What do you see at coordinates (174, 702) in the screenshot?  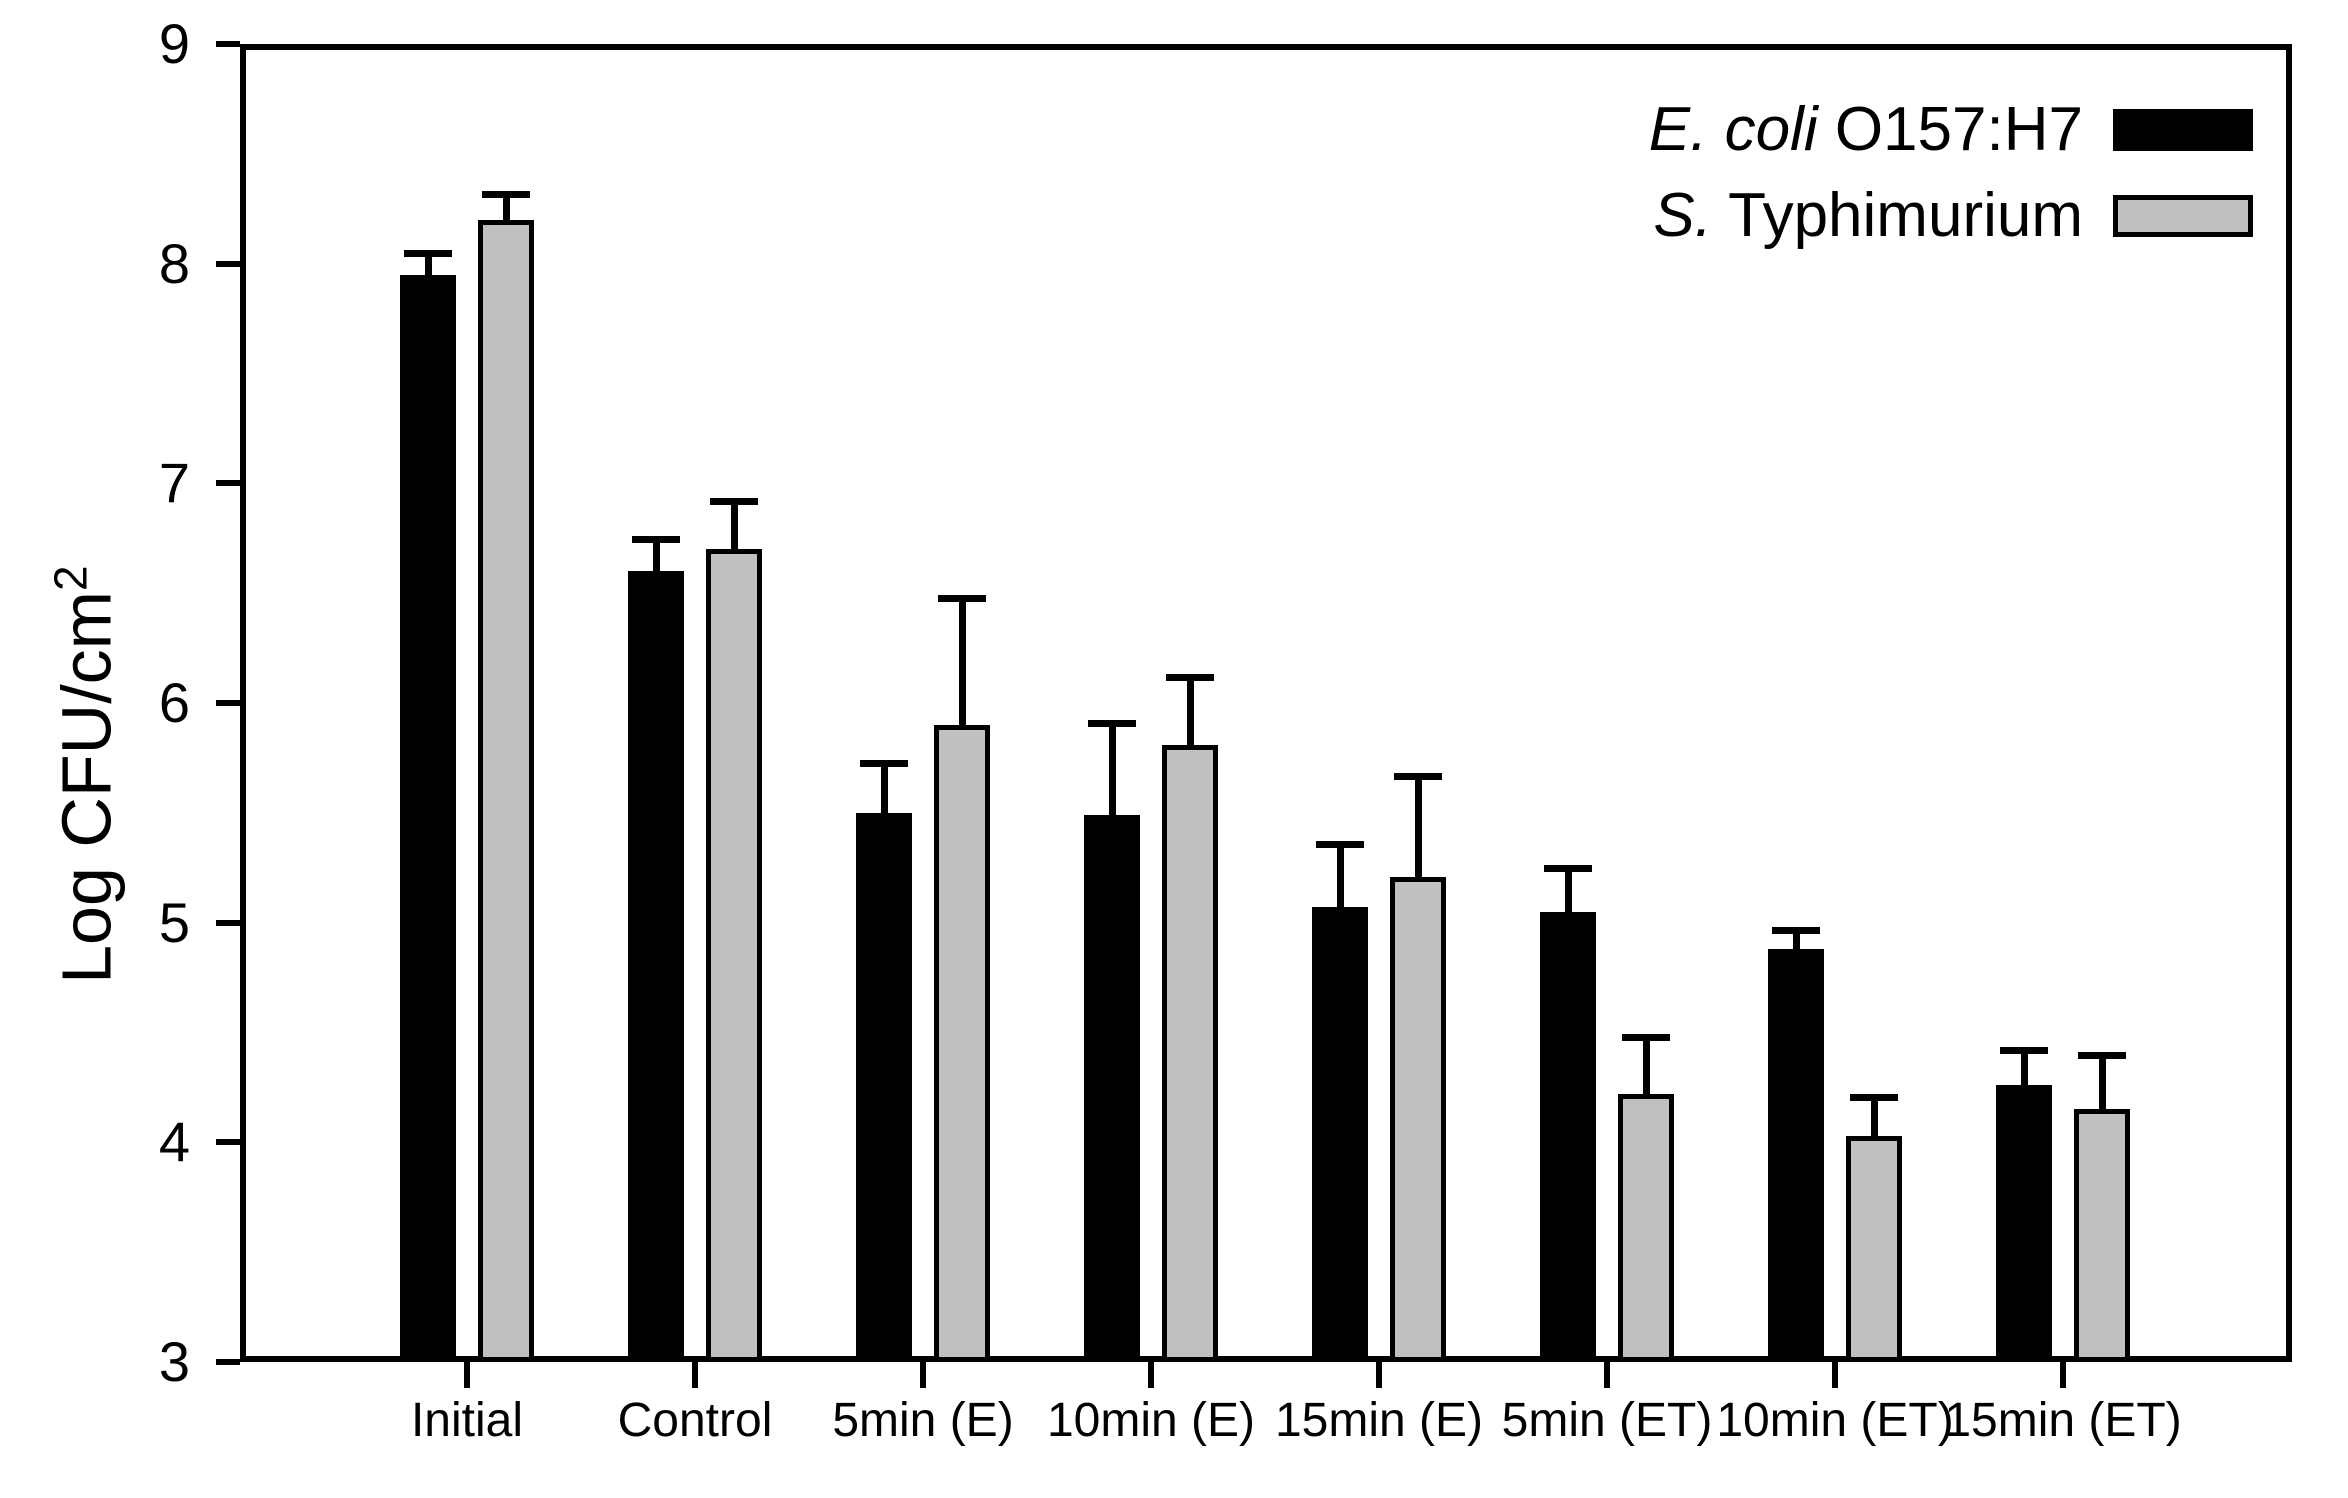 I see `y-axis-tick-label: 6` at bounding box center [174, 702].